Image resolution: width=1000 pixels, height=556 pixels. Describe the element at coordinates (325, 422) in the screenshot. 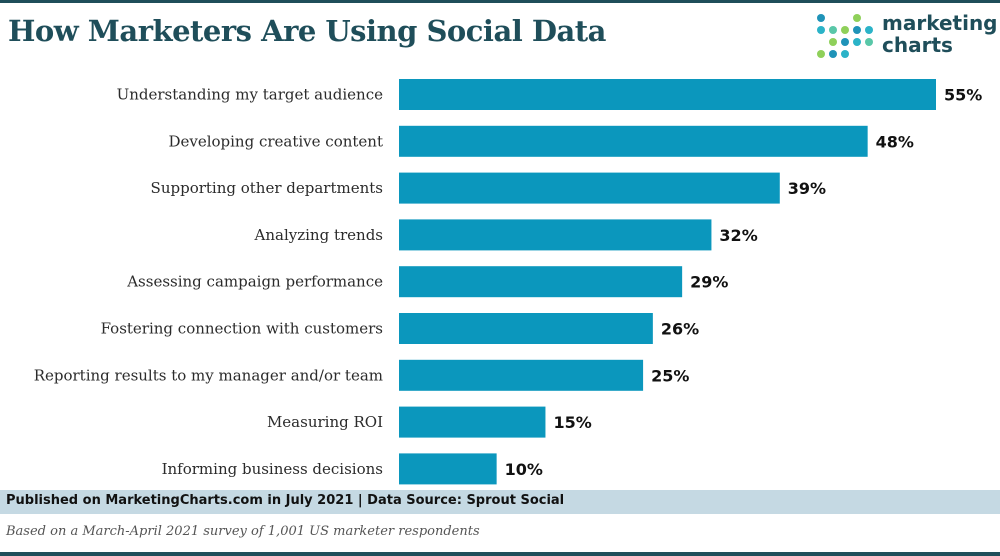

I see `category-label: Measuring ROI` at that location.